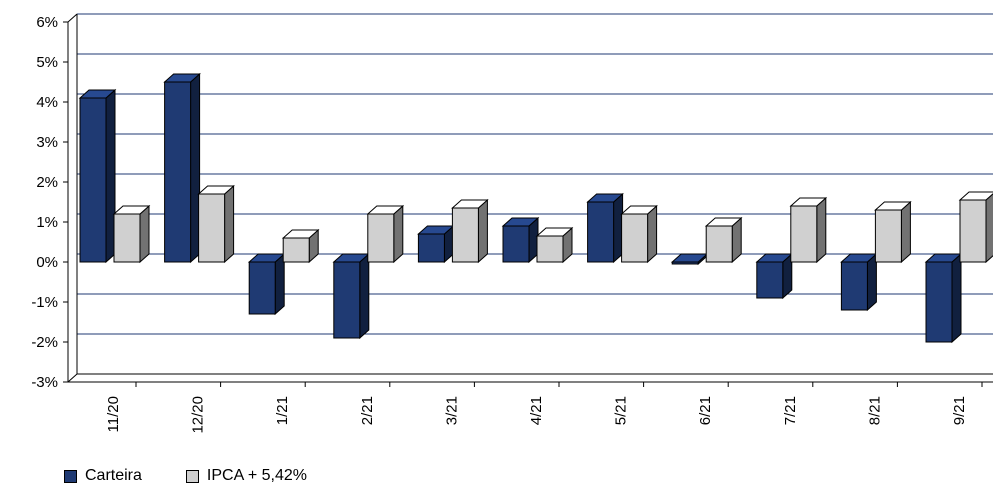 The width and height of the screenshot is (993, 493). What do you see at coordinates (47, 182) in the screenshot?
I see `y-tick-label: 2%` at bounding box center [47, 182].